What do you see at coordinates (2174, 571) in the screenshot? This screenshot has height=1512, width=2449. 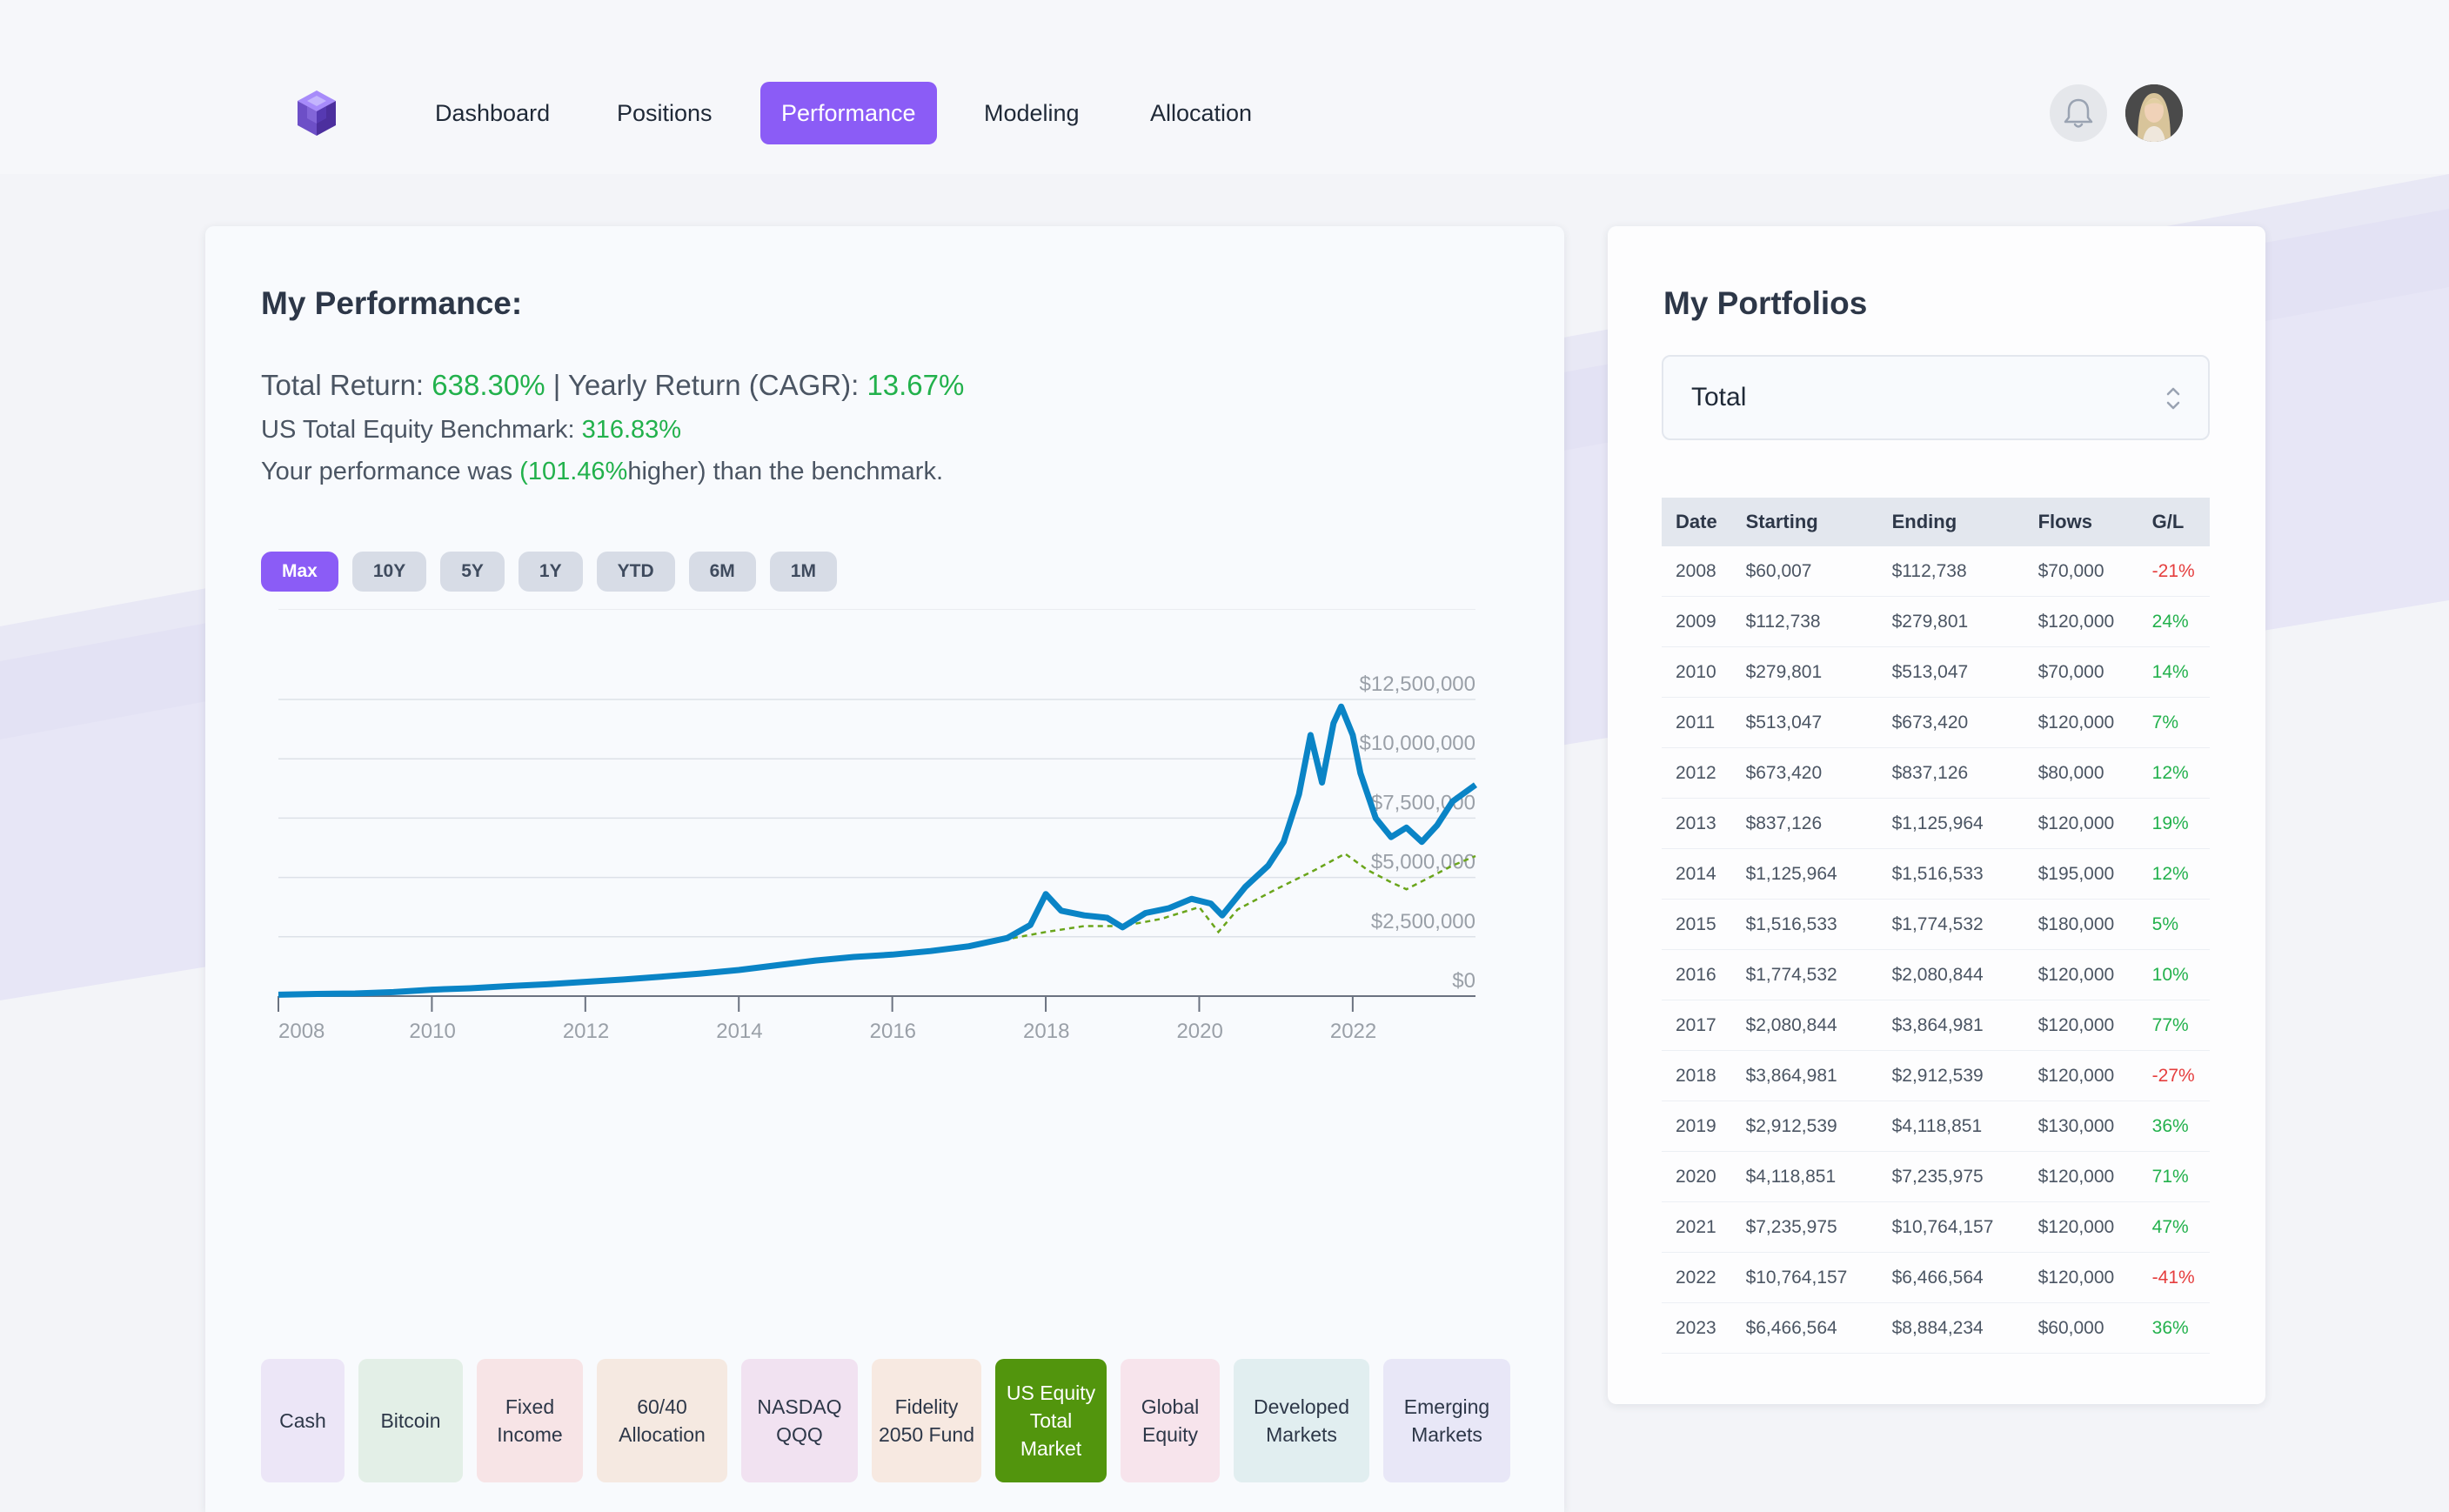 I see `cell-gl: -21%` at bounding box center [2174, 571].